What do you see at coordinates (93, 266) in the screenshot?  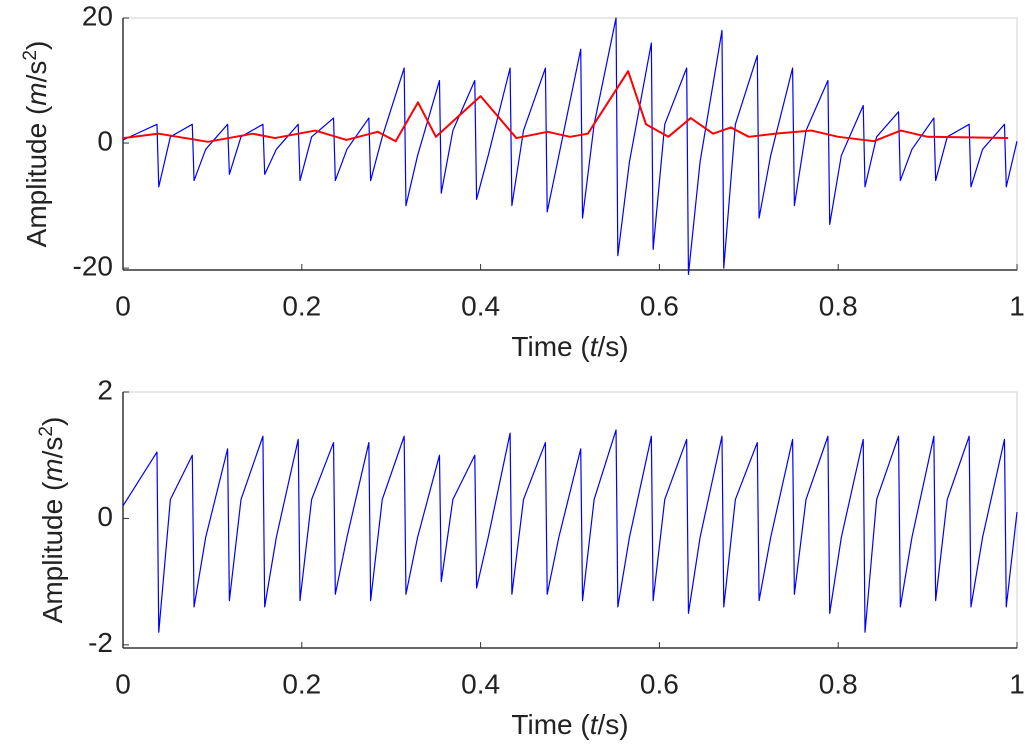 I see `y-tick-label: -20` at bounding box center [93, 266].